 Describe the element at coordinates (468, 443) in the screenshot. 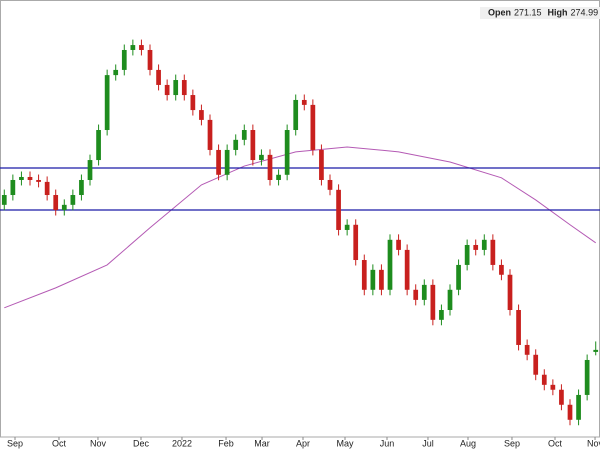

I see `x-tick-label: Aug` at that location.